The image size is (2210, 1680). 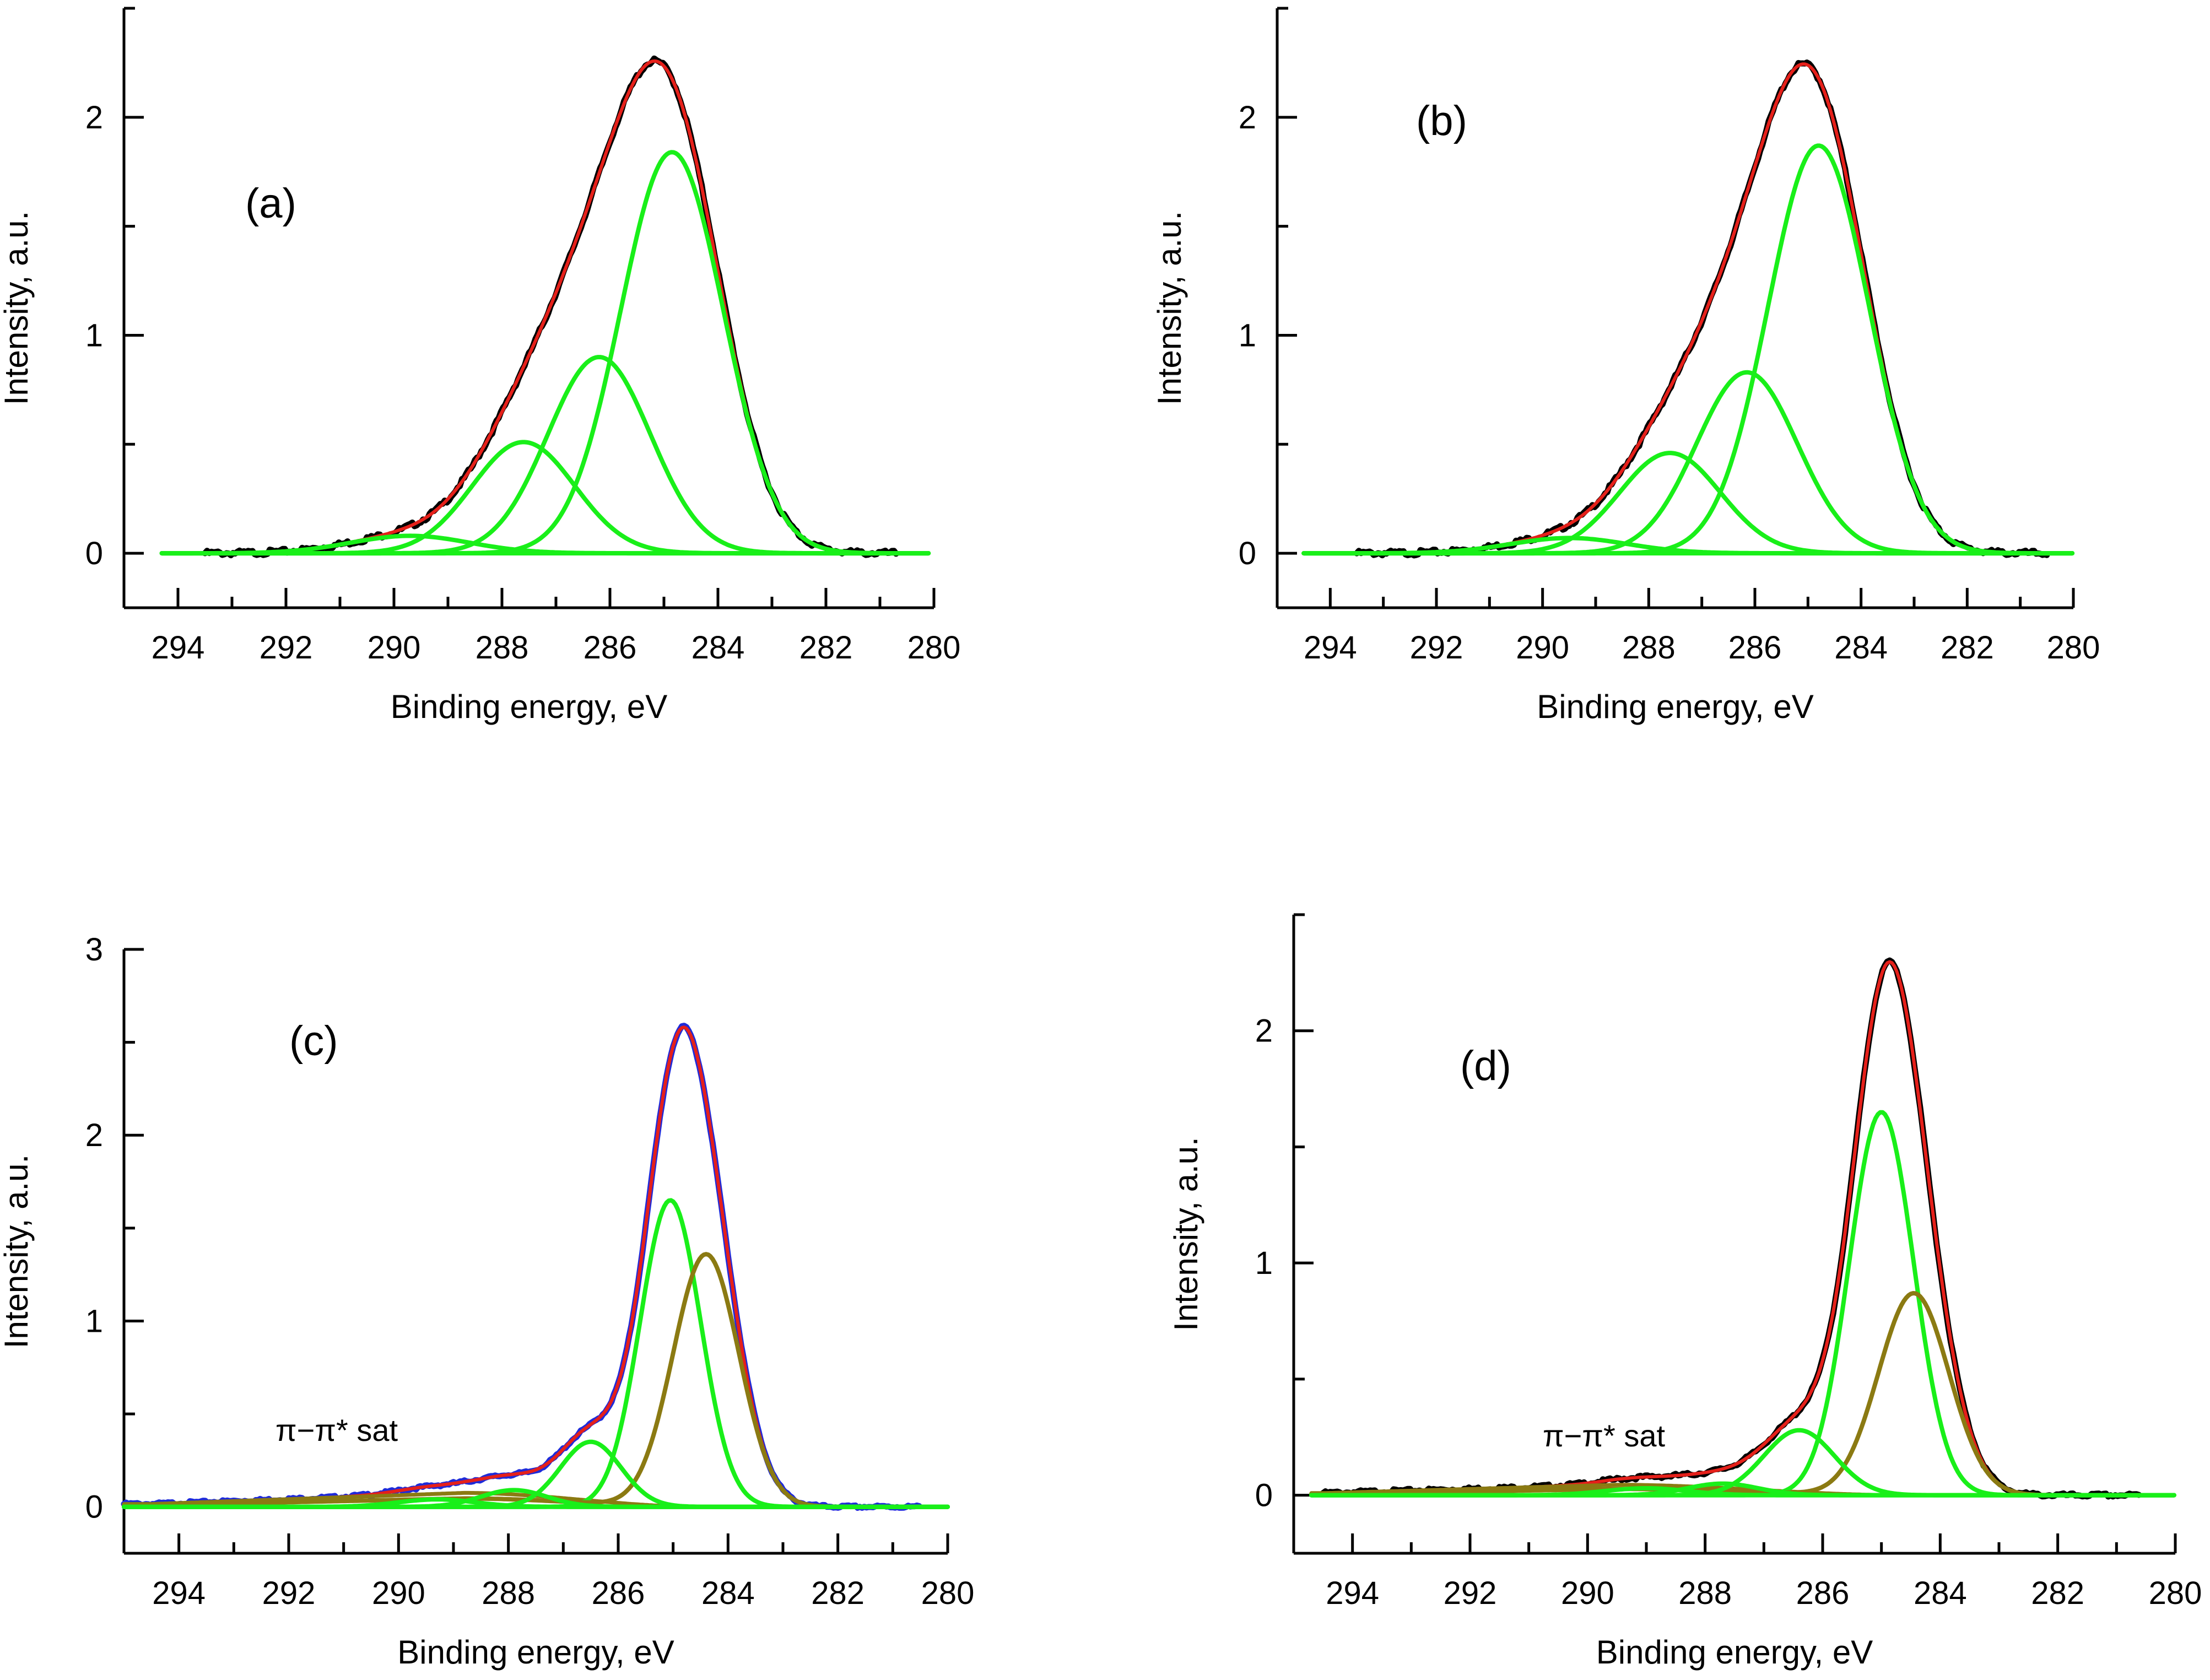 I want to click on panel-label: (a), so click(x=270, y=203).